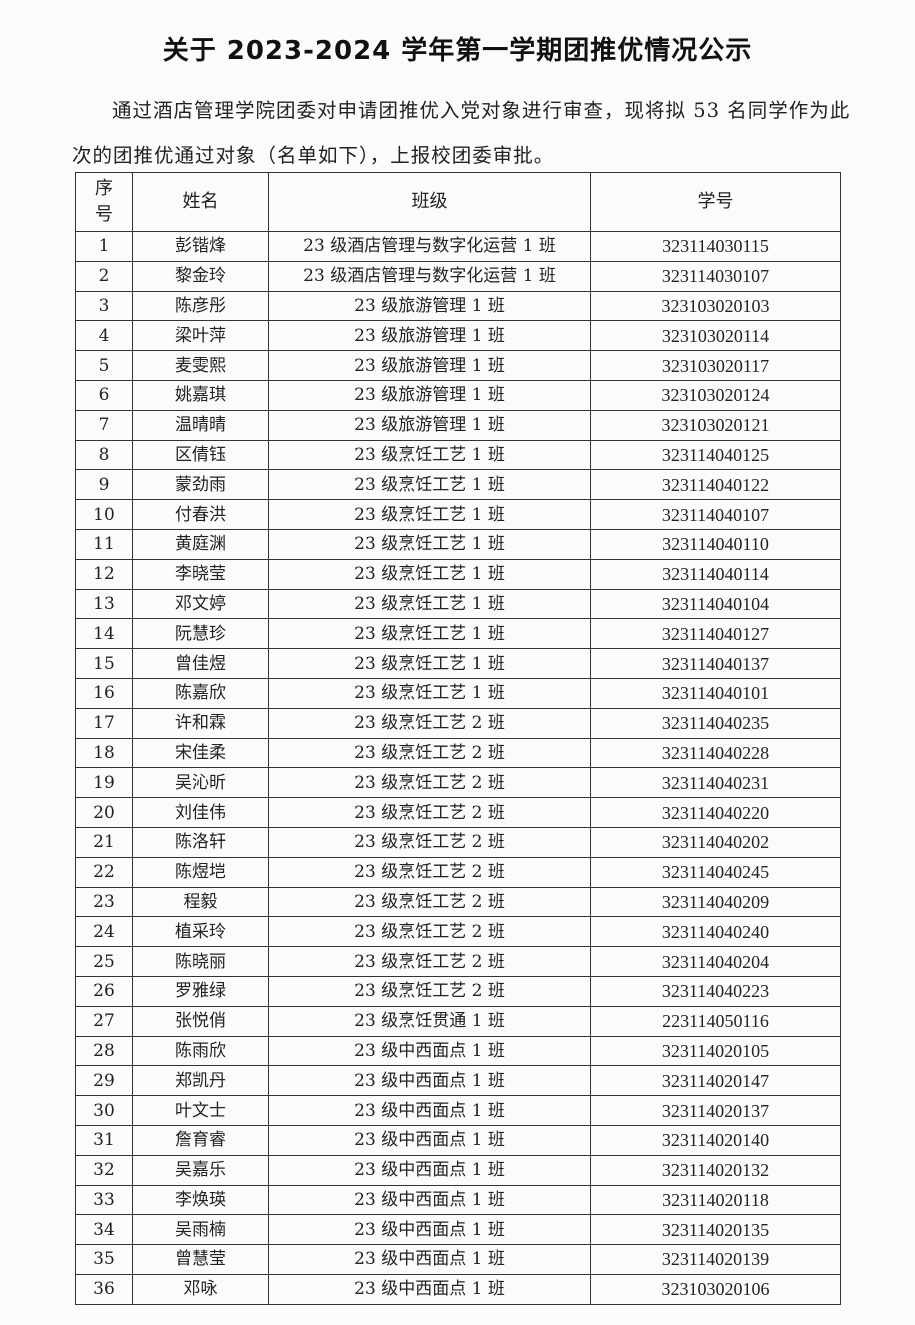  I want to click on cell-seq: 9, so click(104, 485).